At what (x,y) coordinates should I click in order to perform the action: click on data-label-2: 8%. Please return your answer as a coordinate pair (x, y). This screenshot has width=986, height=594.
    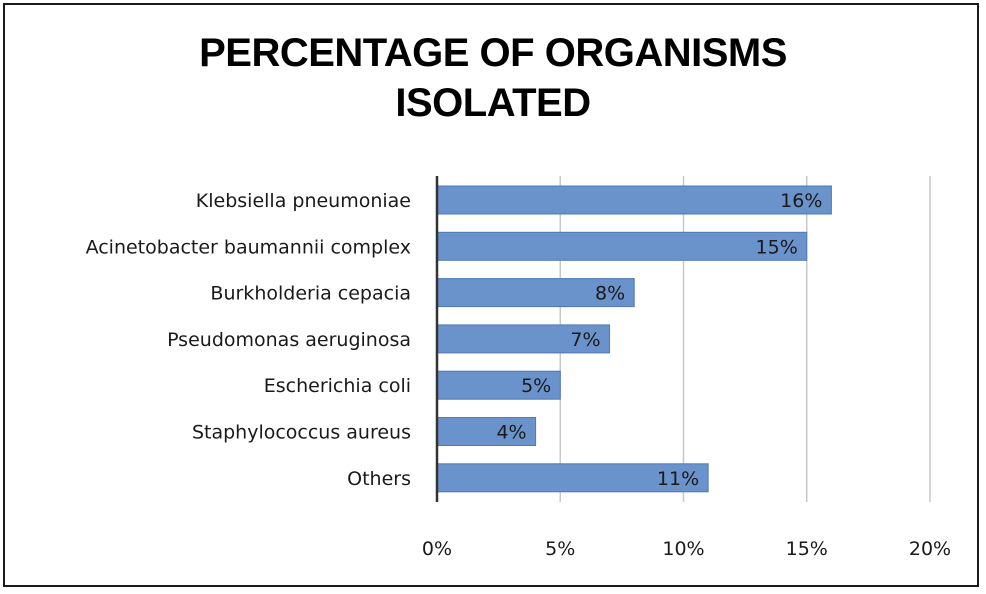
    Looking at the image, I should click on (610, 294).